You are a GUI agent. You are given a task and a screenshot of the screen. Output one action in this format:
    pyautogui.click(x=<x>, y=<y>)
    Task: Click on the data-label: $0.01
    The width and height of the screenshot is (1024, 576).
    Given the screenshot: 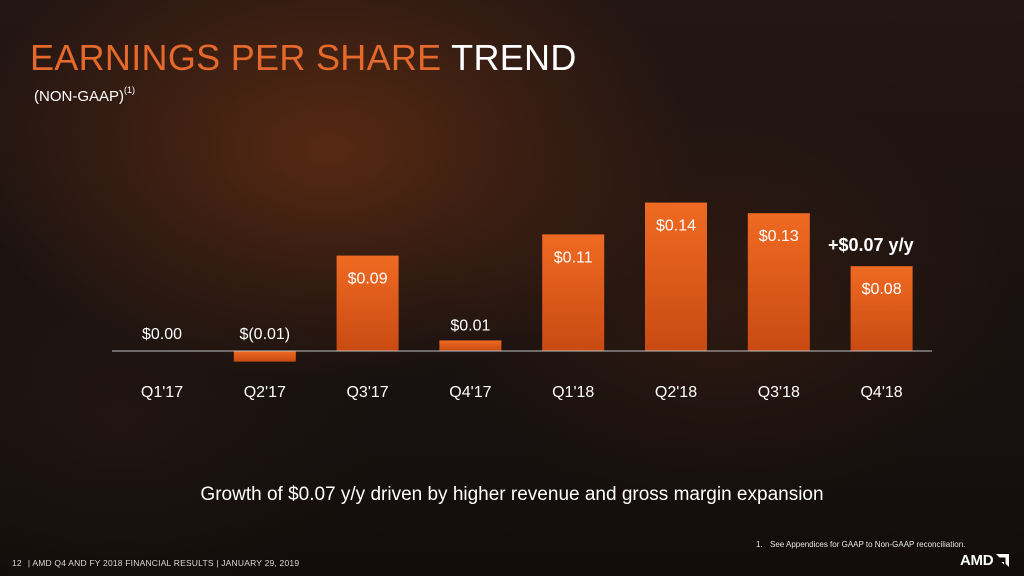 What is the action you would take?
    pyautogui.click(x=470, y=325)
    